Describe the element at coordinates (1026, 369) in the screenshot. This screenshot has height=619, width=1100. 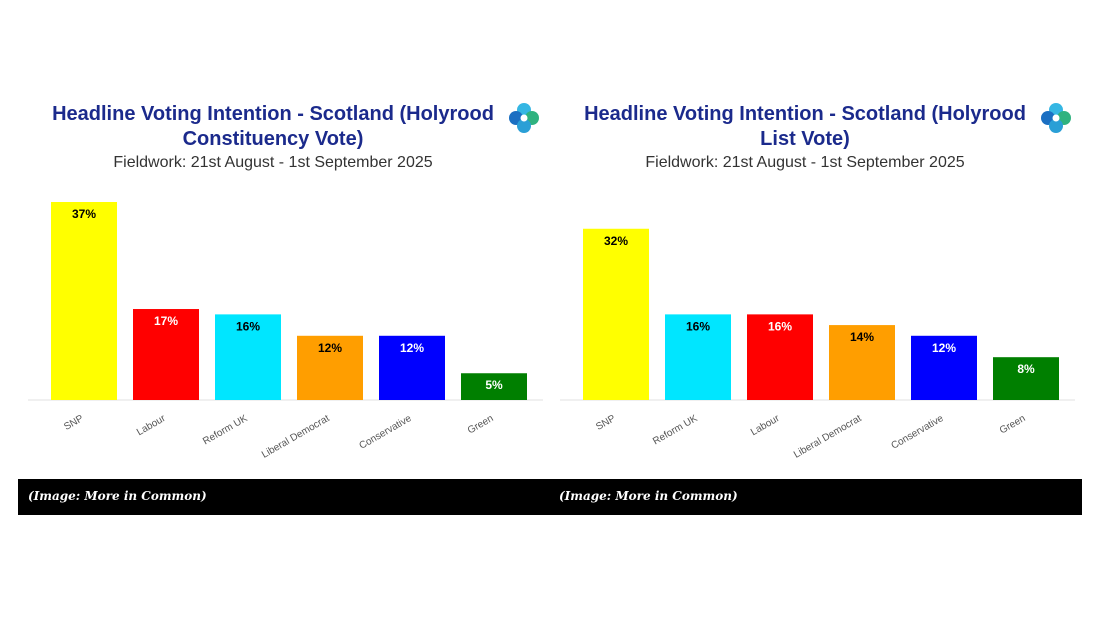
I see `data-label: 8%` at that location.